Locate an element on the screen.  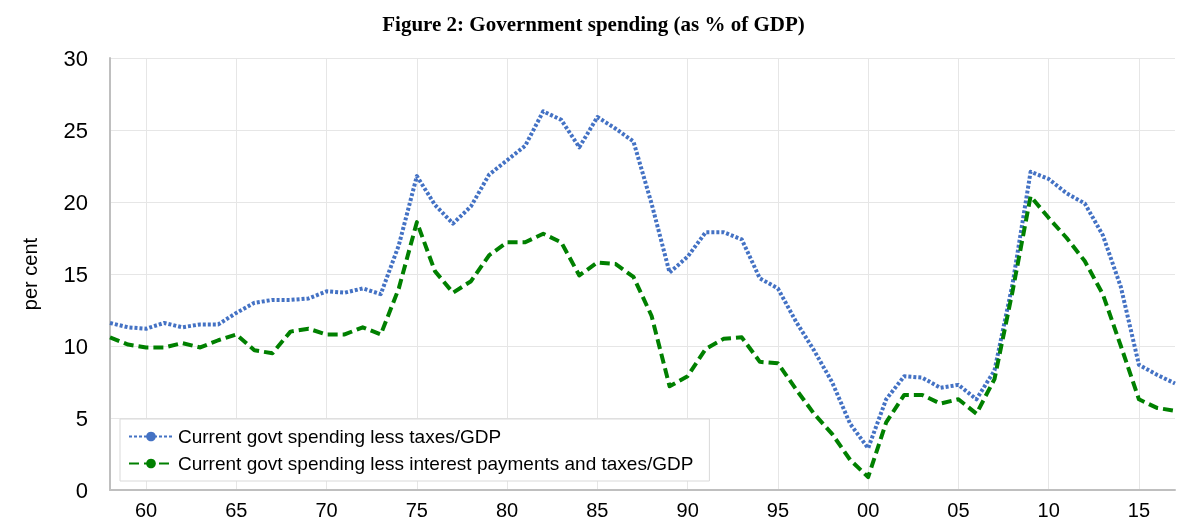
y-axis-title: per cent is located at coordinates (30, 274).